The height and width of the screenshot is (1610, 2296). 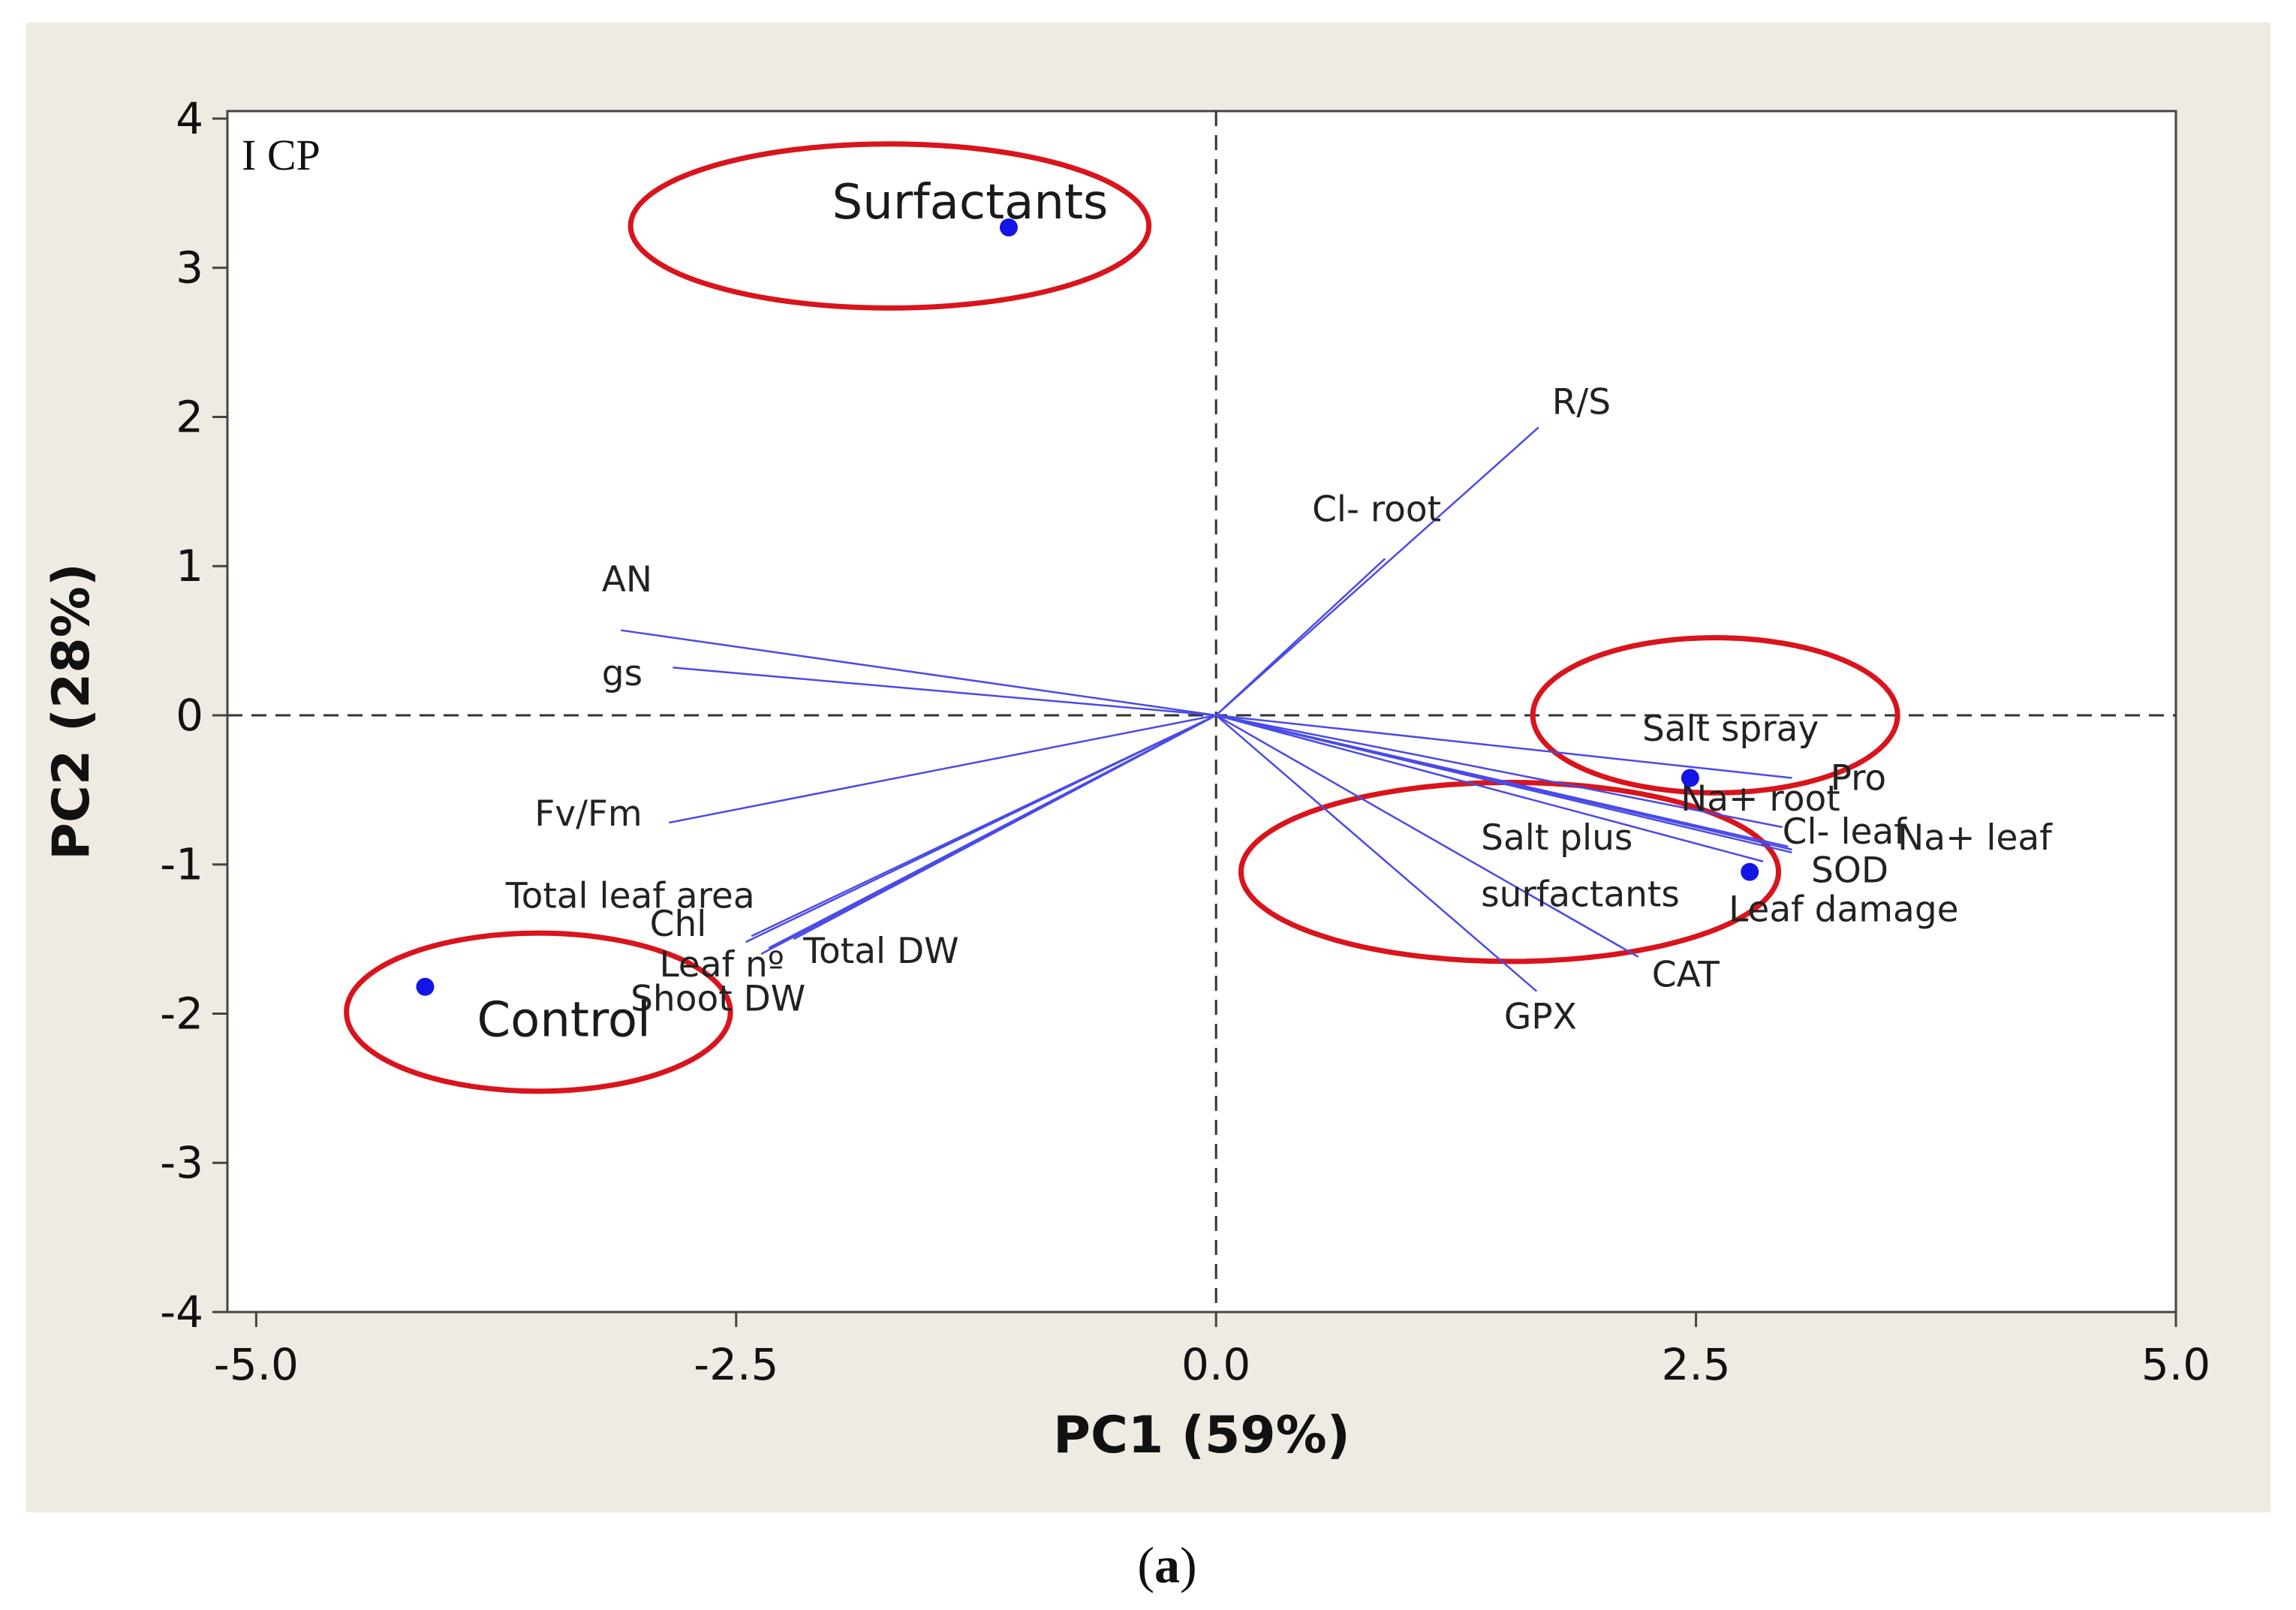 I want to click on loading-label-fv-fm: Fv/Fm, so click(x=588, y=814).